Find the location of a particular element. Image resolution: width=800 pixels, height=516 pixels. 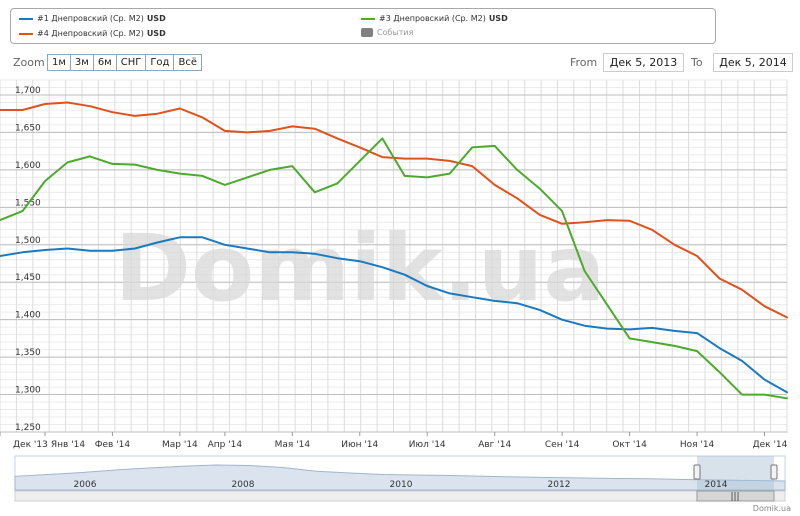

legend-item-series-4: #4 Днепровский (Ср. М2) USD is located at coordinates (92, 33).